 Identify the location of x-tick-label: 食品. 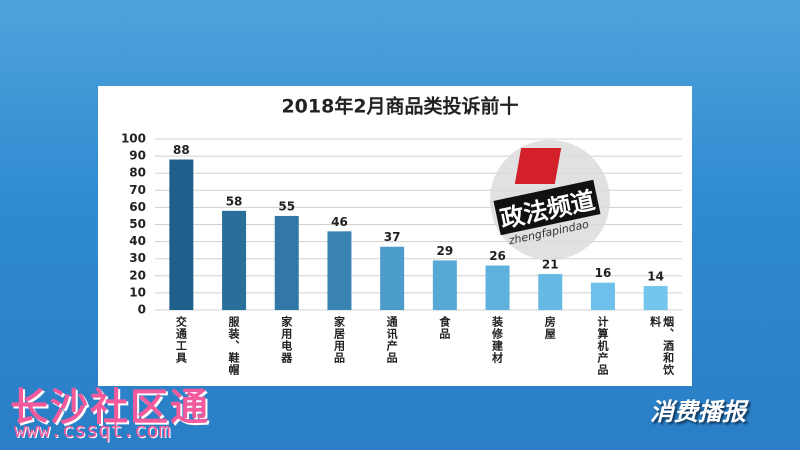
(444, 328).